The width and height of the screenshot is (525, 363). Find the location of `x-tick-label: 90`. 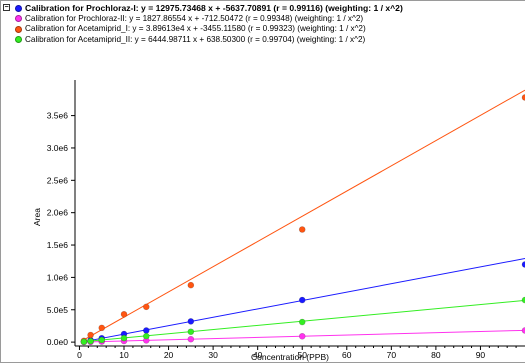

x-tick-label: 90 is located at coordinates (481, 355).